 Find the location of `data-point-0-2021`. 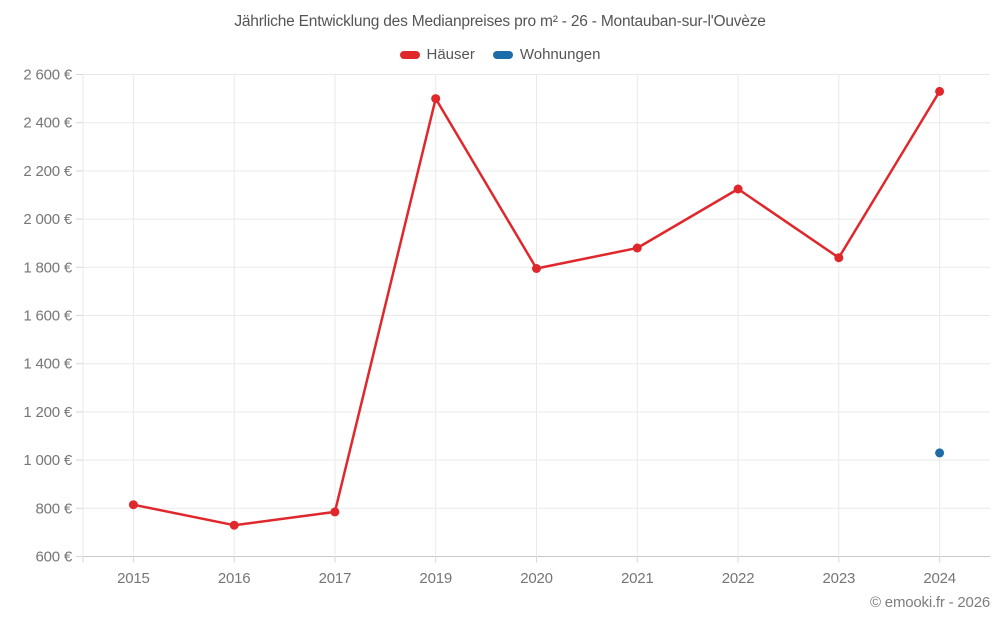

data-point-0-2021 is located at coordinates (637, 248).